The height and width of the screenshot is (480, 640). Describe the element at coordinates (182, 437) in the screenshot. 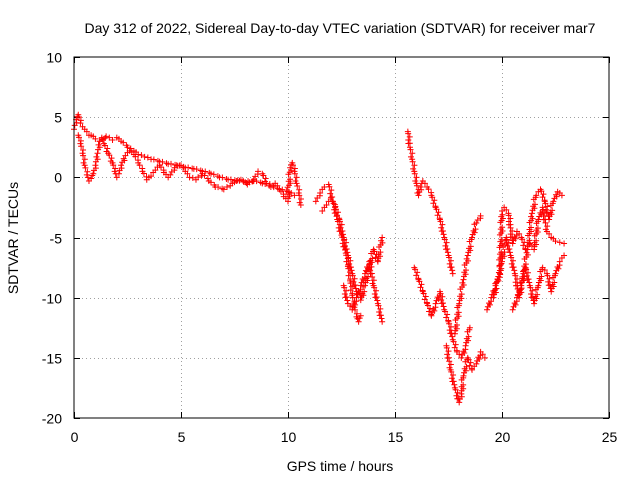

I see `x-tick-label: 5` at that location.